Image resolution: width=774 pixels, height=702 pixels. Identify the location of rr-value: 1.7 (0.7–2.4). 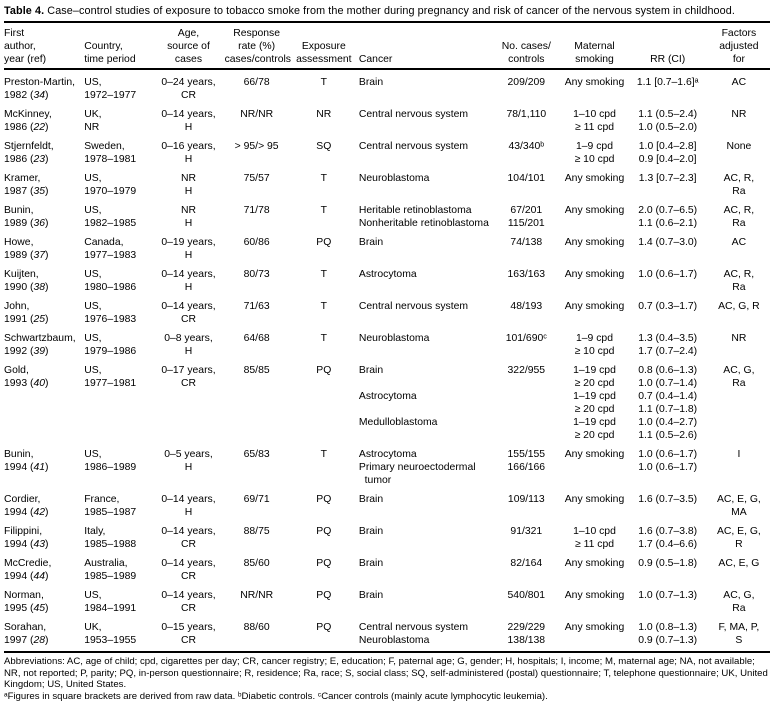
(668, 351).